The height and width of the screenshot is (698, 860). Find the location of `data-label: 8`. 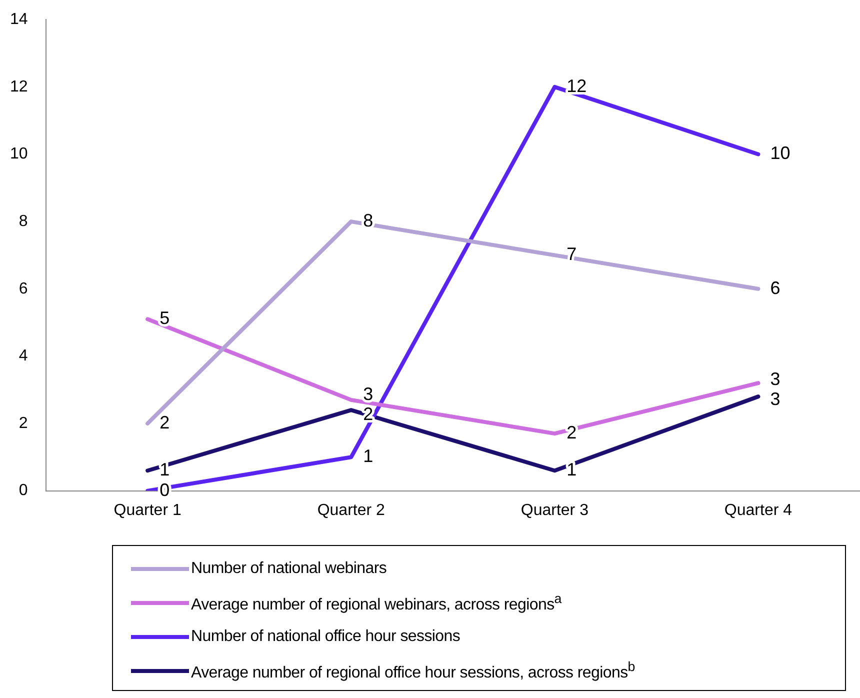

data-label: 8 is located at coordinates (368, 220).